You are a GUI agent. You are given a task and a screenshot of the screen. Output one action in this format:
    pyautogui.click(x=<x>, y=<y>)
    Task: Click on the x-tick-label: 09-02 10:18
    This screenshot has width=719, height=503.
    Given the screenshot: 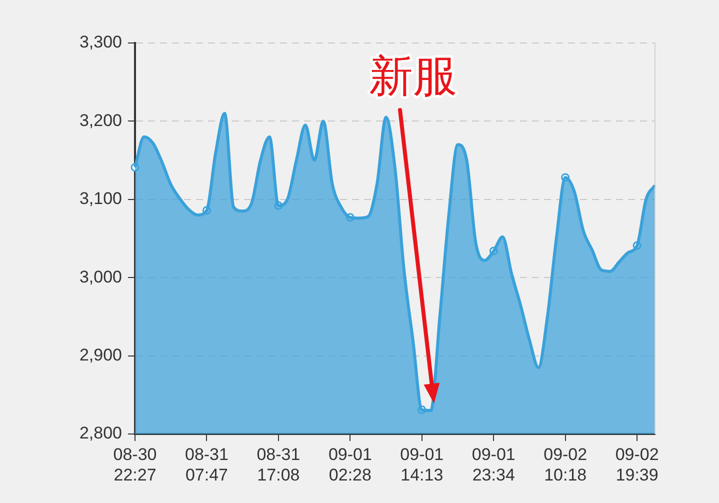 What is the action you would take?
    pyautogui.click(x=566, y=464)
    